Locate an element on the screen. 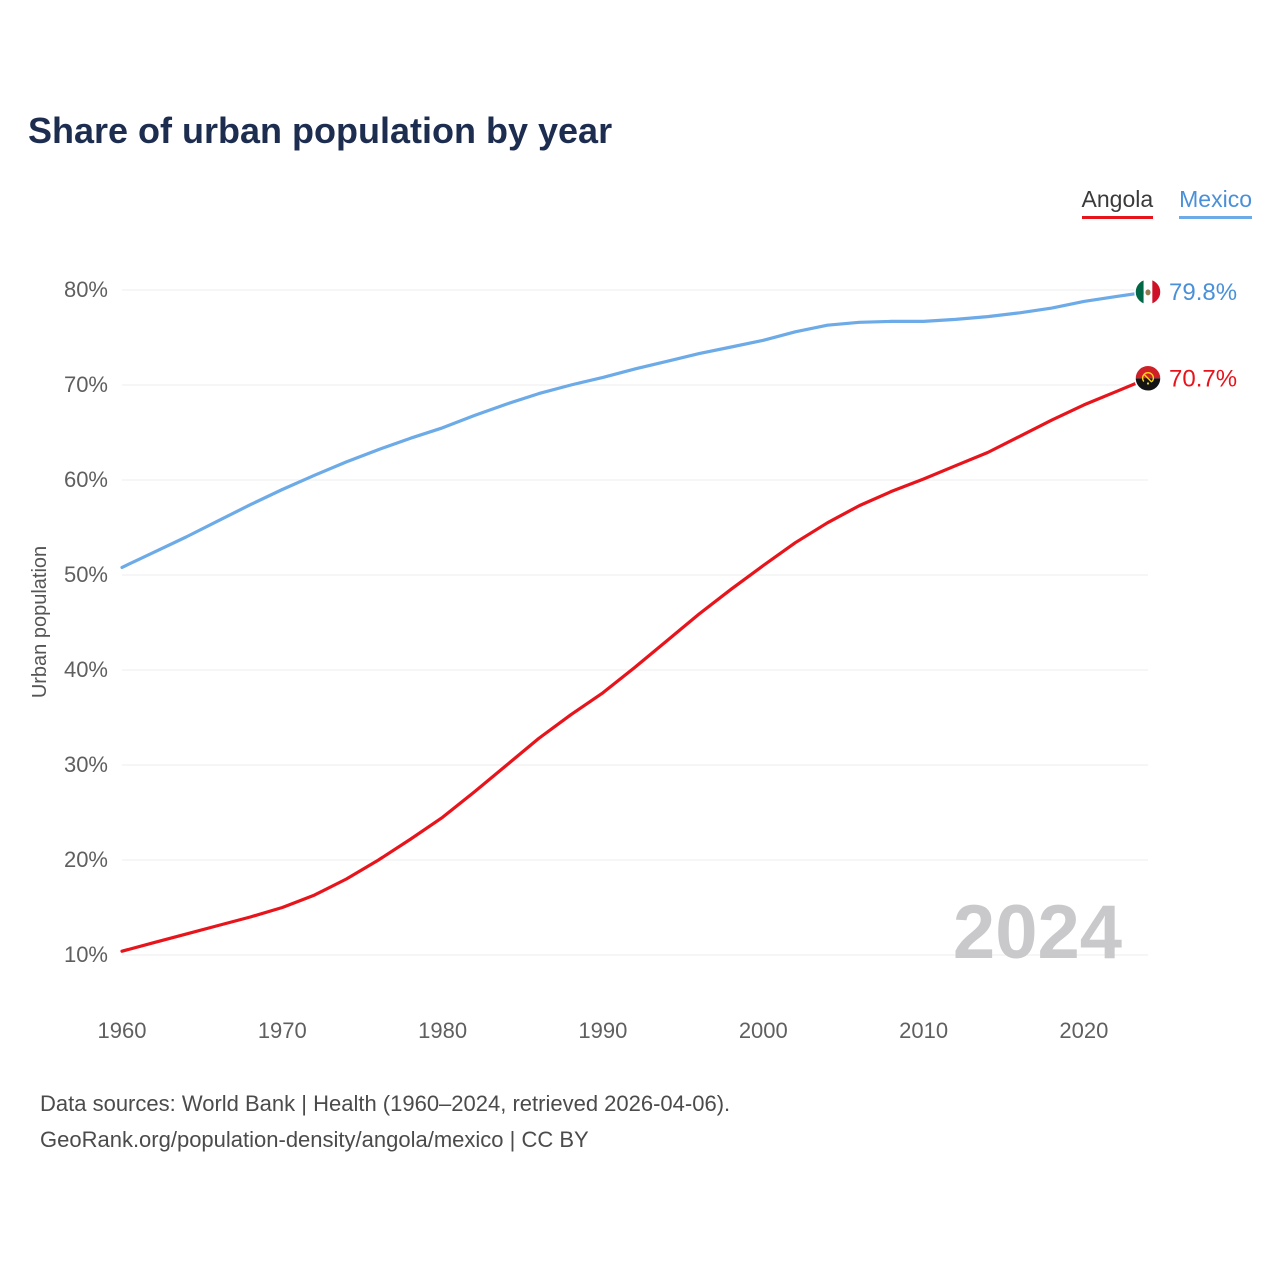 Image resolution: width=1280 pixels, height=1280 pixels. end-marker-angola is located at coordinates (1148, 378).